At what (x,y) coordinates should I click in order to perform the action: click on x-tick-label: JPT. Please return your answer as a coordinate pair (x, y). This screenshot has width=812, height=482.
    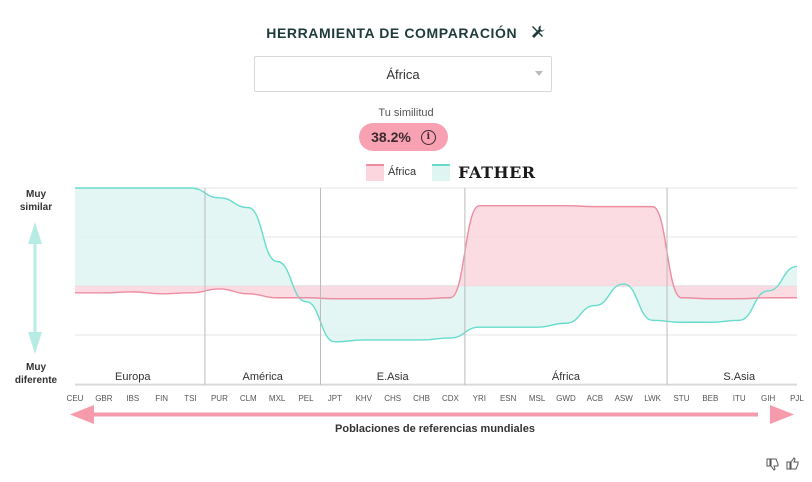
    Looking at the image, I should click on (335, 398).